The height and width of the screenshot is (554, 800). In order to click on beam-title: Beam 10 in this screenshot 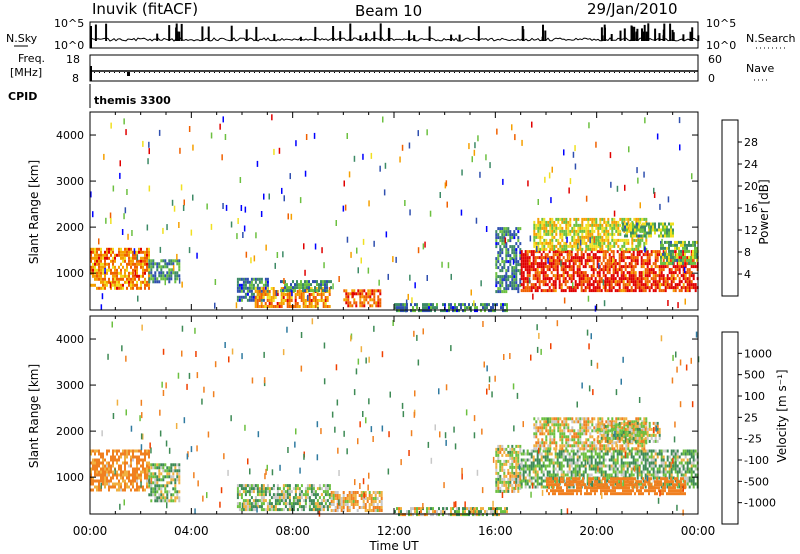, I will do `click(388, 11)`.